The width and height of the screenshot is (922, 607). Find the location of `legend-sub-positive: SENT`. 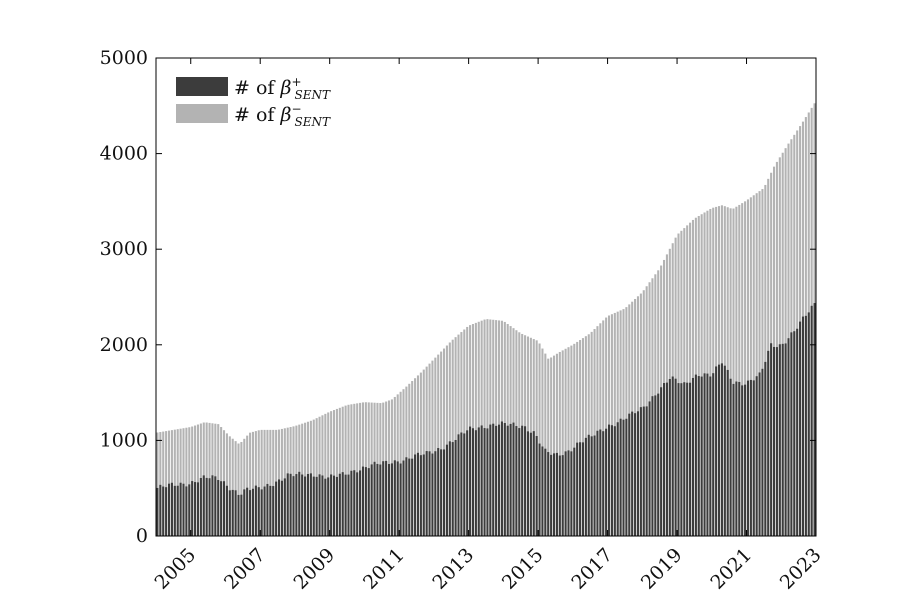

legend-sub-positive: SENT is located at coordinates (313, 95).